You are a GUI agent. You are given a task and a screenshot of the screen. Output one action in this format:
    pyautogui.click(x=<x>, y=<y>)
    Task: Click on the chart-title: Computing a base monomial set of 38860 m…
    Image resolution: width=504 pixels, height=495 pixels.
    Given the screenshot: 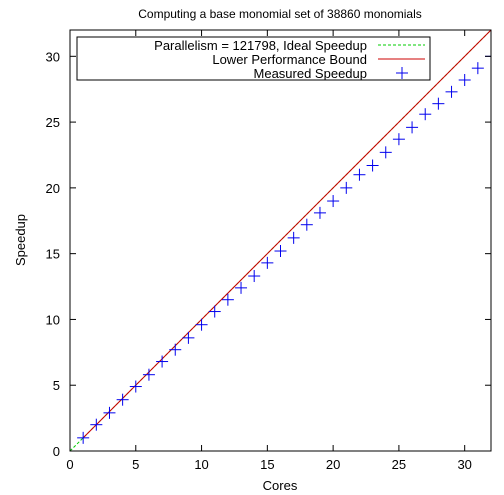 What is the action you would take?
    pyautogui.click(x=280, y=14)
    